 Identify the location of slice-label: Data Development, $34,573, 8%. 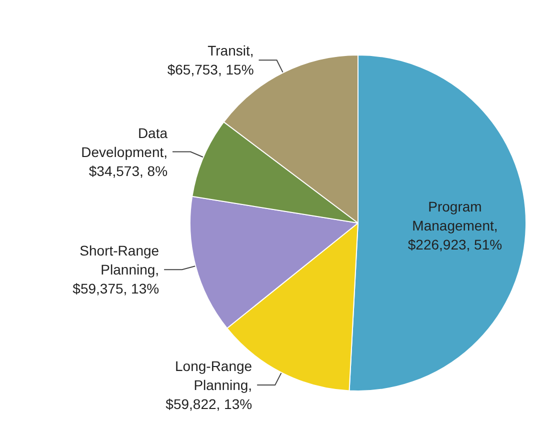
(124, 151).